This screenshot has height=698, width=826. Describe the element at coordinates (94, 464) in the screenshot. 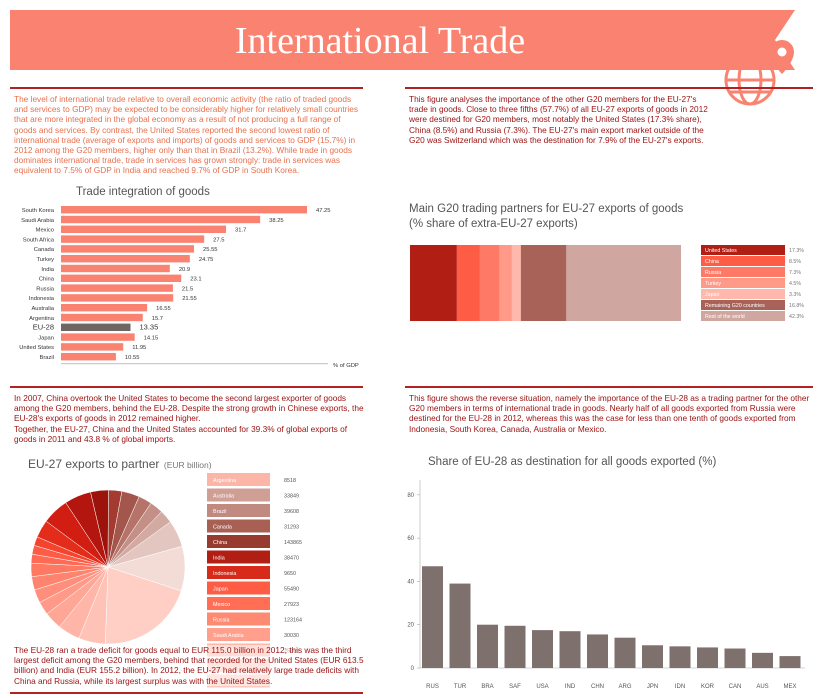

I see `chart3-title: EU-27 exports to partner` at that location.